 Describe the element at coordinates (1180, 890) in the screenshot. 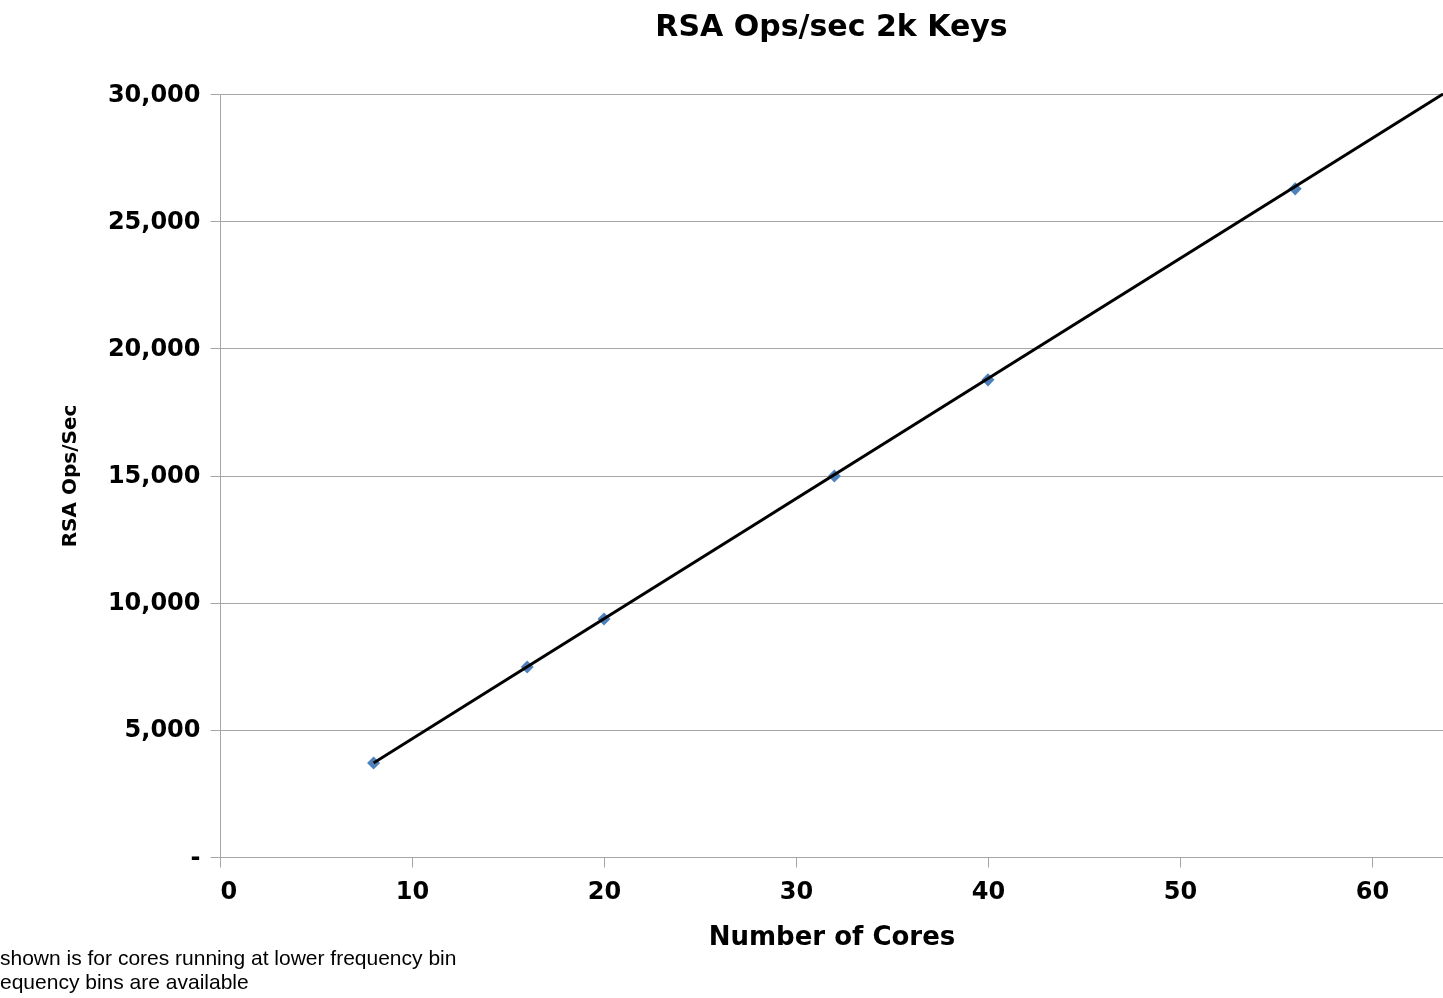

I see `x-tick-label: 50` at that location.